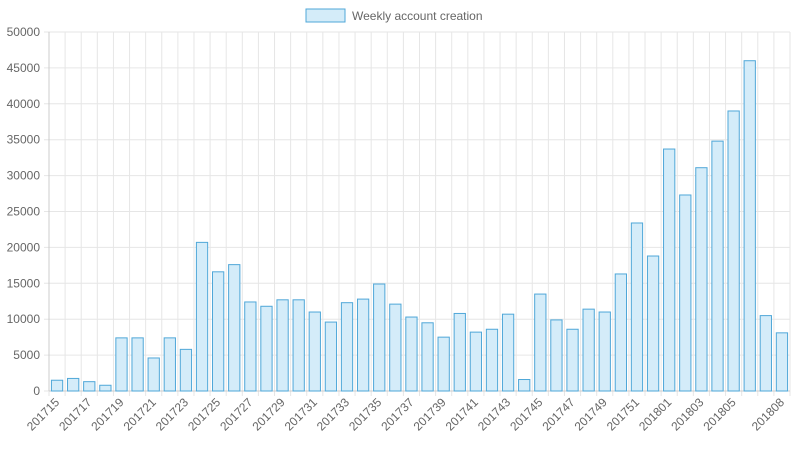 The image size is (798, 450). What do you see at coordinates (623, 414) in the screenshot?
I see `x-tick-label: 201751` at bounding box center [623, 414].